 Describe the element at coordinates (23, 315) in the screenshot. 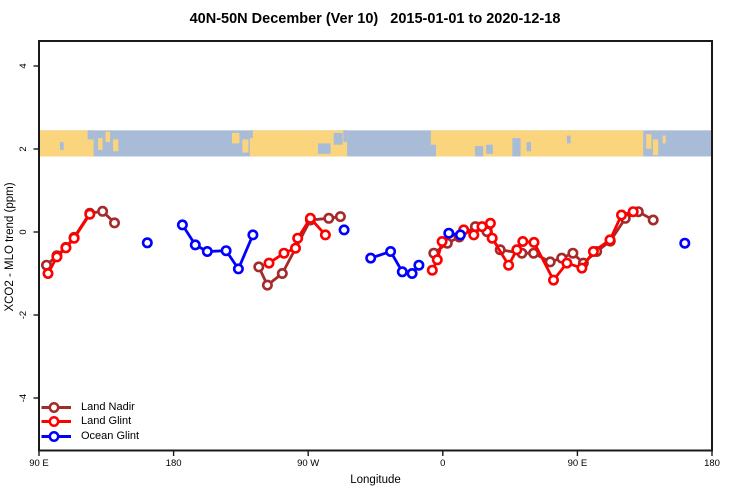

I see `y-tick-label: -2` at that location.